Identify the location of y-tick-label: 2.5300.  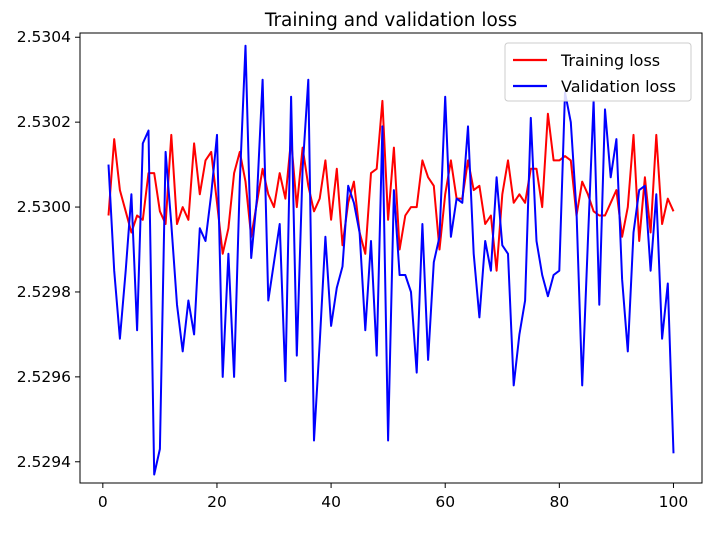
(44, 207).